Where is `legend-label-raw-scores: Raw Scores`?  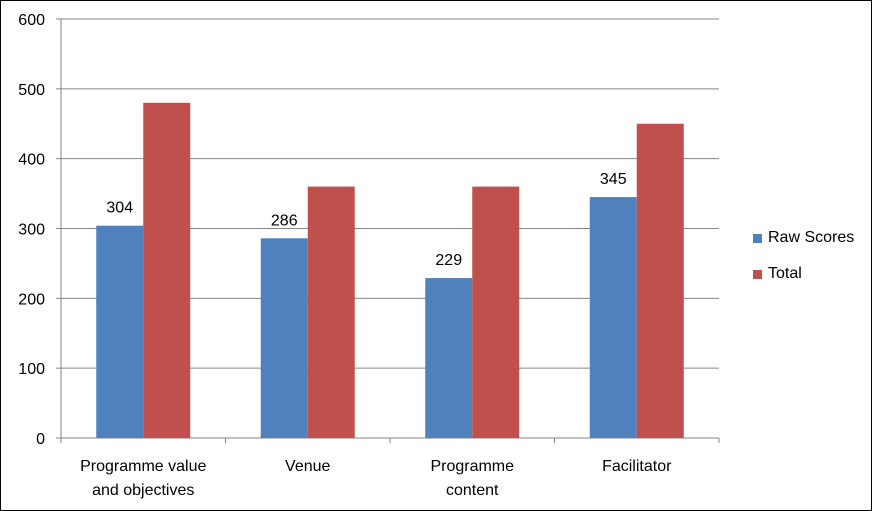
legend-label-raw-scores: Raw Scores is located at coordinates (811, 237).